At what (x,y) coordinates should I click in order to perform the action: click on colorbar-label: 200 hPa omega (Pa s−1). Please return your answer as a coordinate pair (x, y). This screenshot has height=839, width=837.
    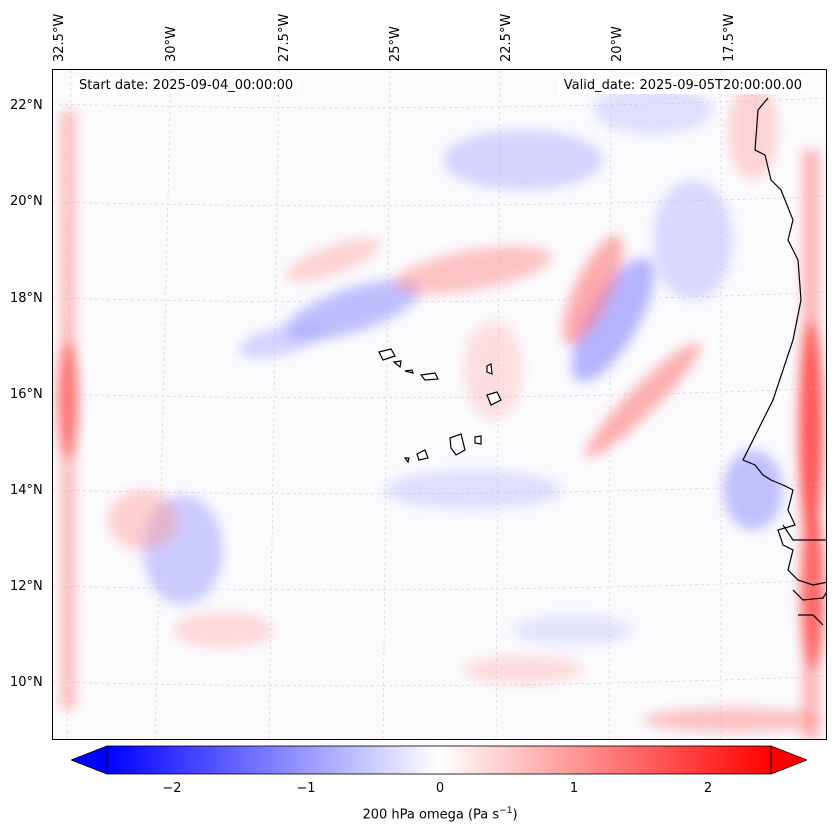
    Looking at the image, I should click on (418, 814).